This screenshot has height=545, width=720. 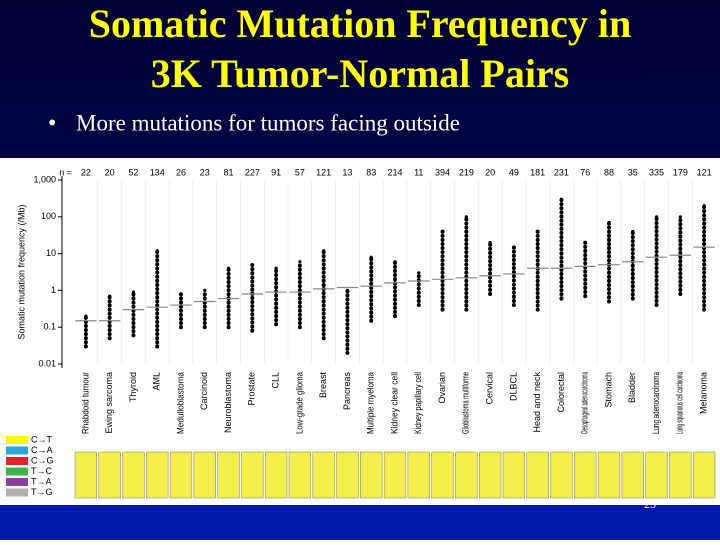 I want to click on category-label: Colorectal, so click(x=561, y=392).